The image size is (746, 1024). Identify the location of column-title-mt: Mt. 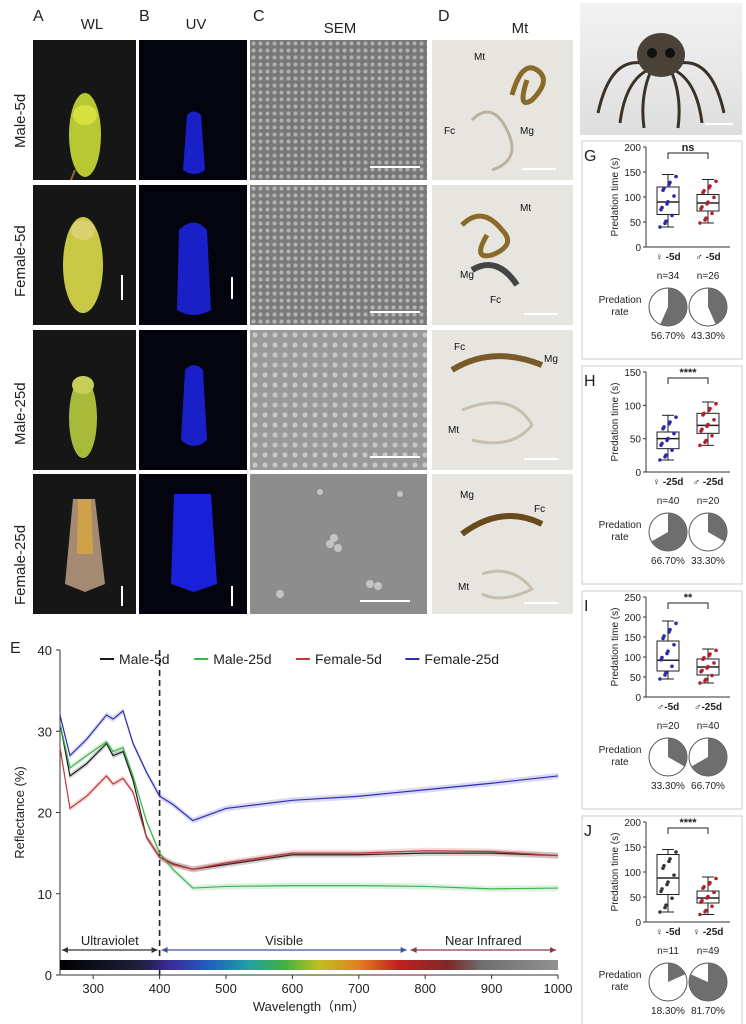
(520, 28).